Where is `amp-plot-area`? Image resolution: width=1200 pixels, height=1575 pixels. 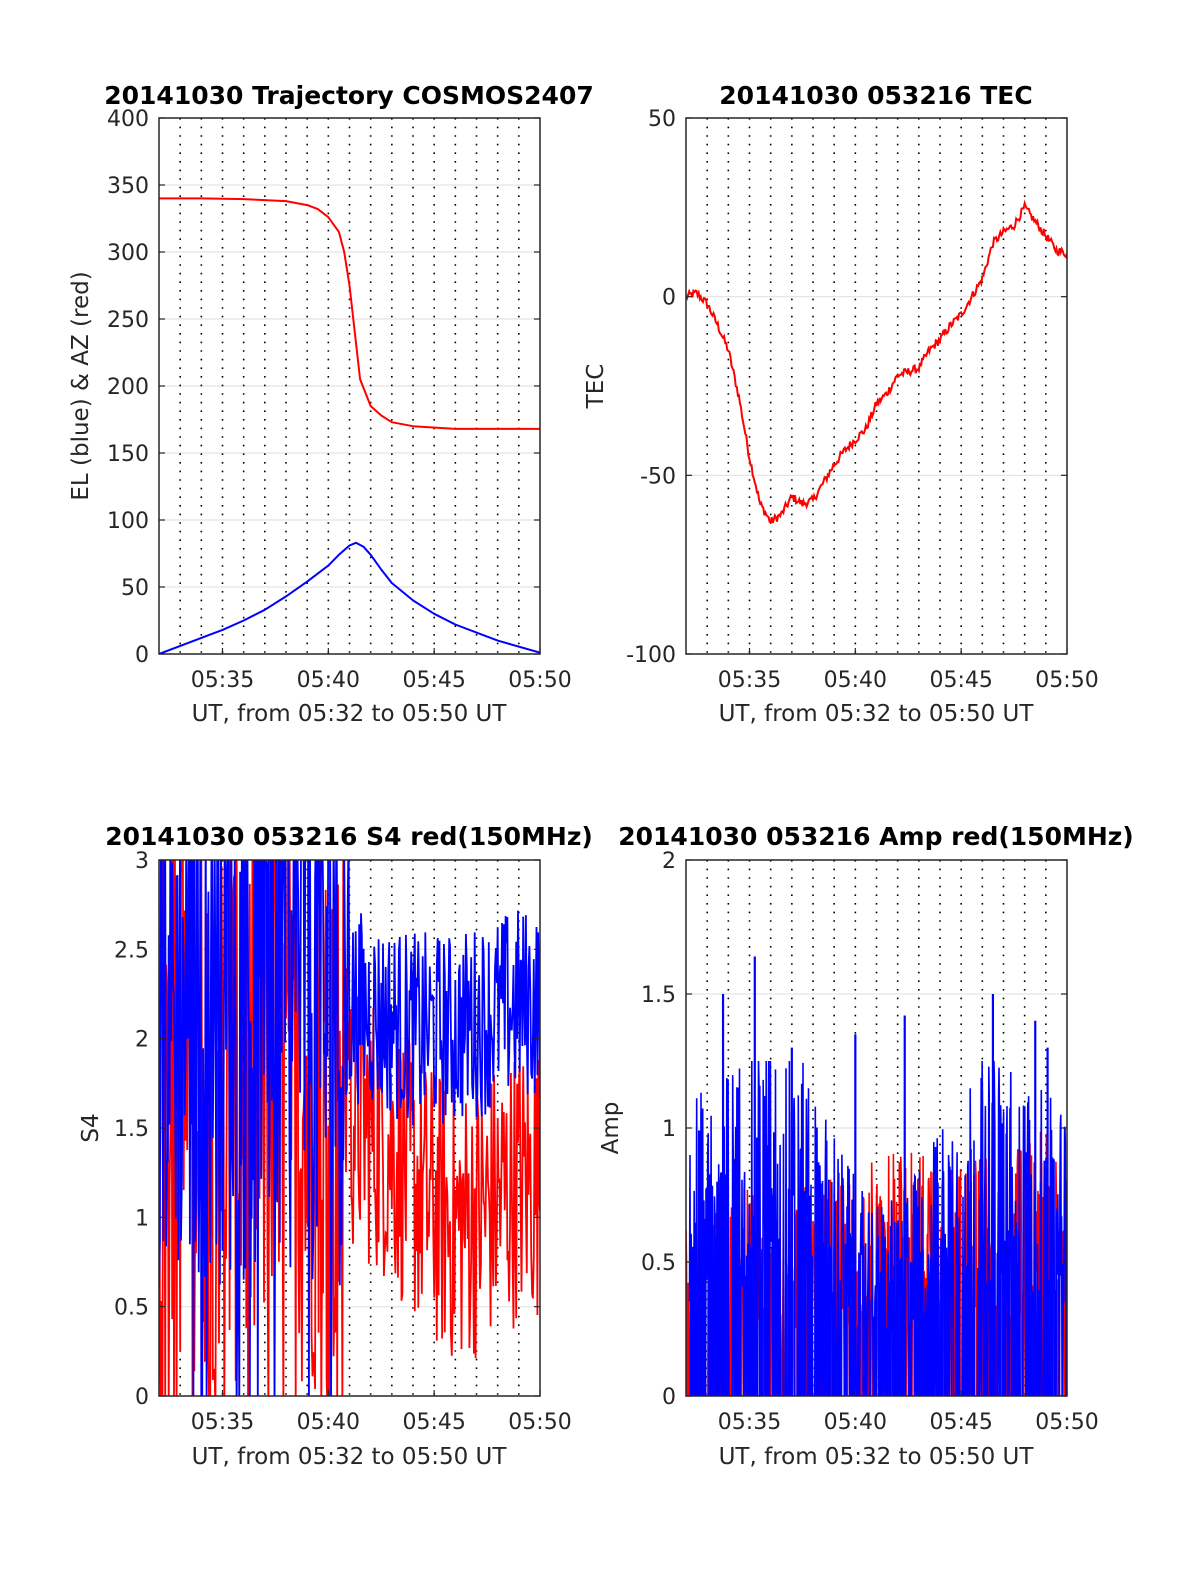 amp-plot-area is located at coordinates (876, 1176).